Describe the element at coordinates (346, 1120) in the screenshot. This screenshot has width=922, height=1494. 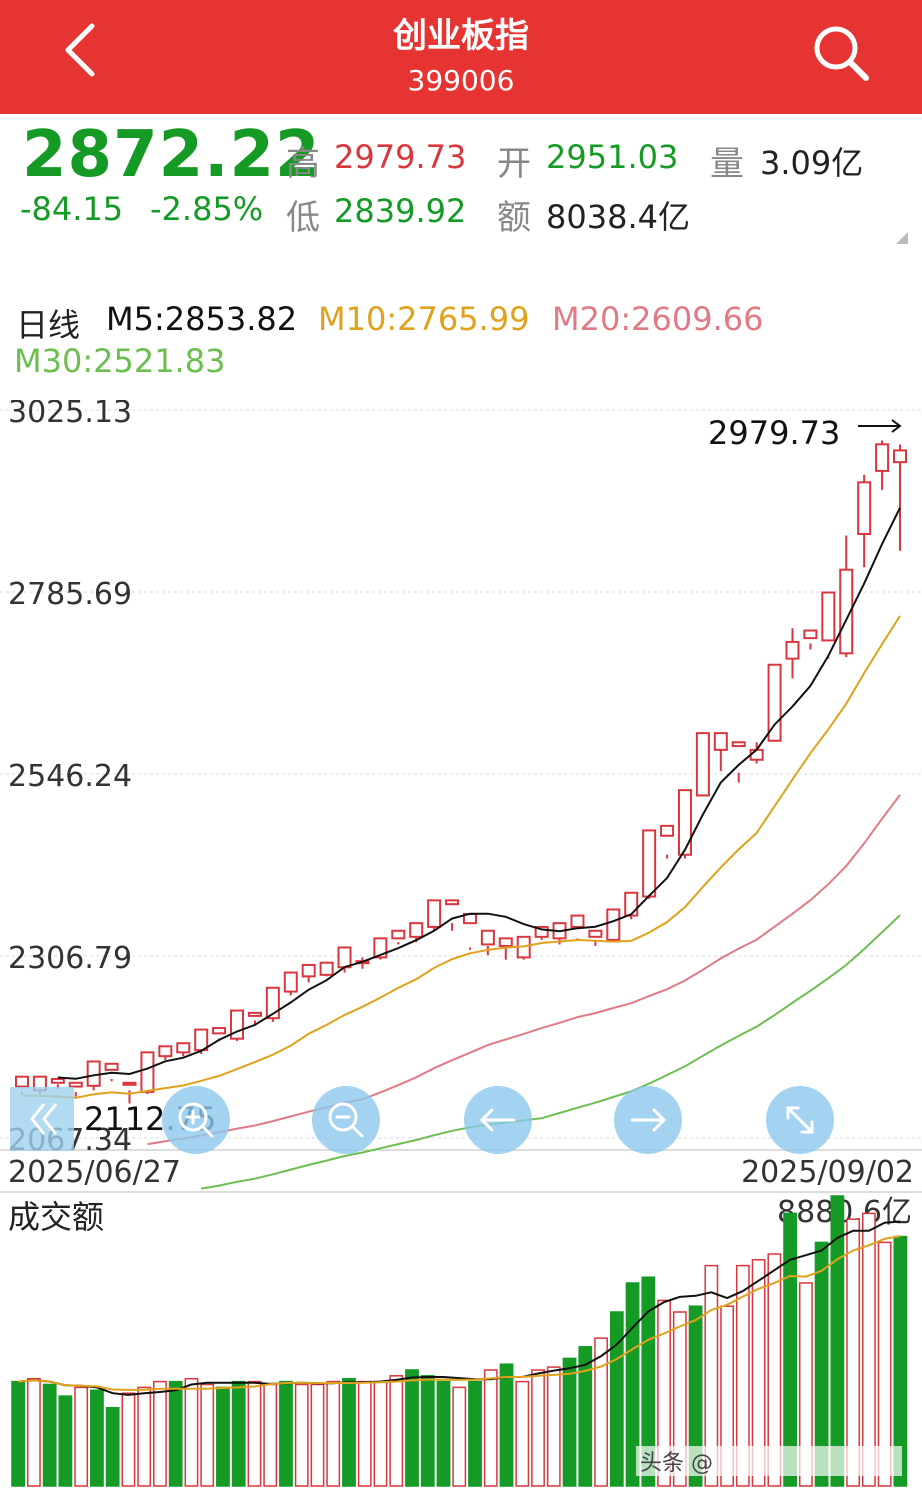
I see `zoom-out-icon` at that location.